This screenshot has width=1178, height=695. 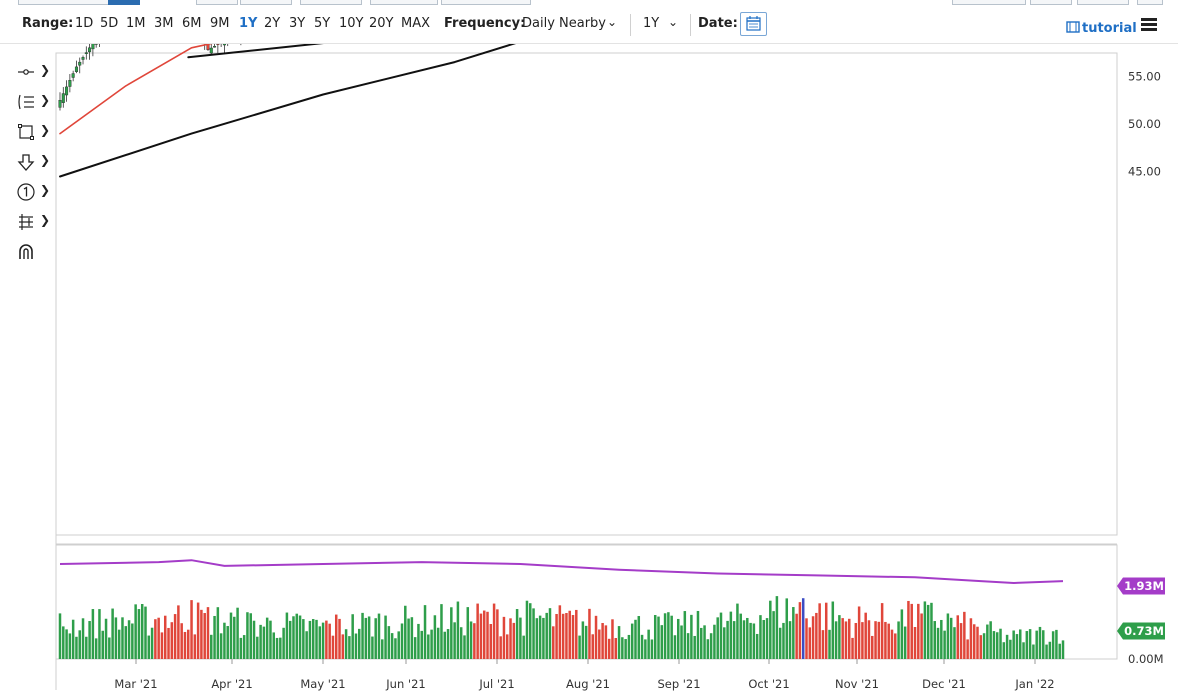 I want to click on fib-tool: ❯, so click(x=34, y=102).